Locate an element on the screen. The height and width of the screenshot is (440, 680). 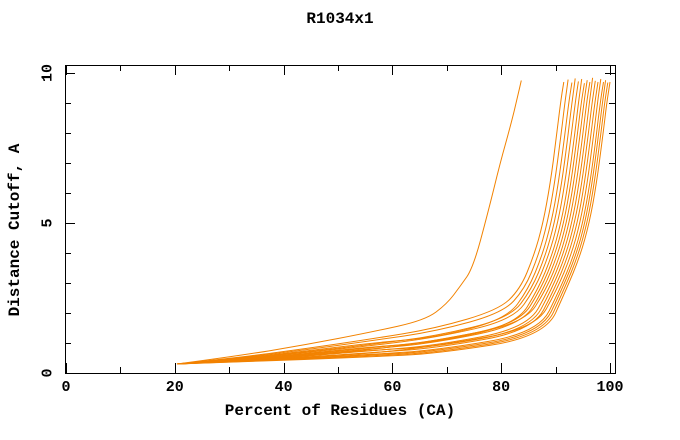
y-tick-label: 5 is located at coordinates (48, 223).